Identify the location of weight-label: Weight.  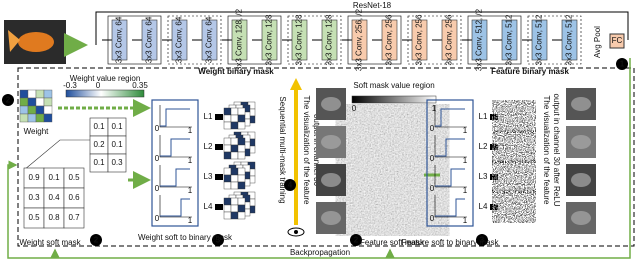
(37, 131).